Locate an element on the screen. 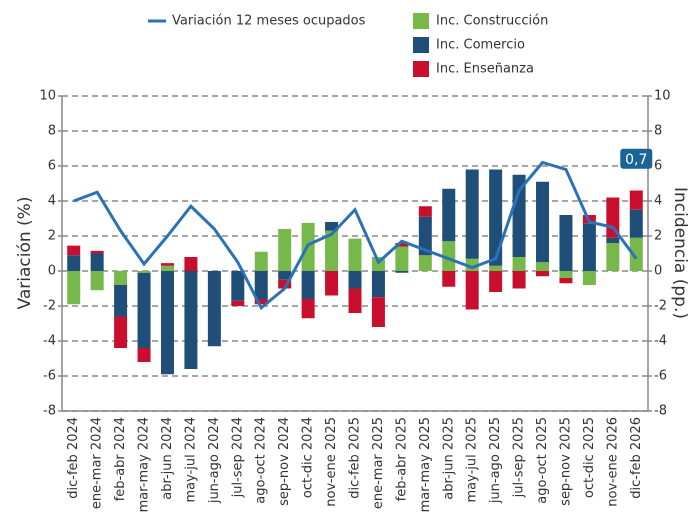 The image size is (689, 518). x-tick-label: feb-abr 2024 is located at coordinates (120, 459).